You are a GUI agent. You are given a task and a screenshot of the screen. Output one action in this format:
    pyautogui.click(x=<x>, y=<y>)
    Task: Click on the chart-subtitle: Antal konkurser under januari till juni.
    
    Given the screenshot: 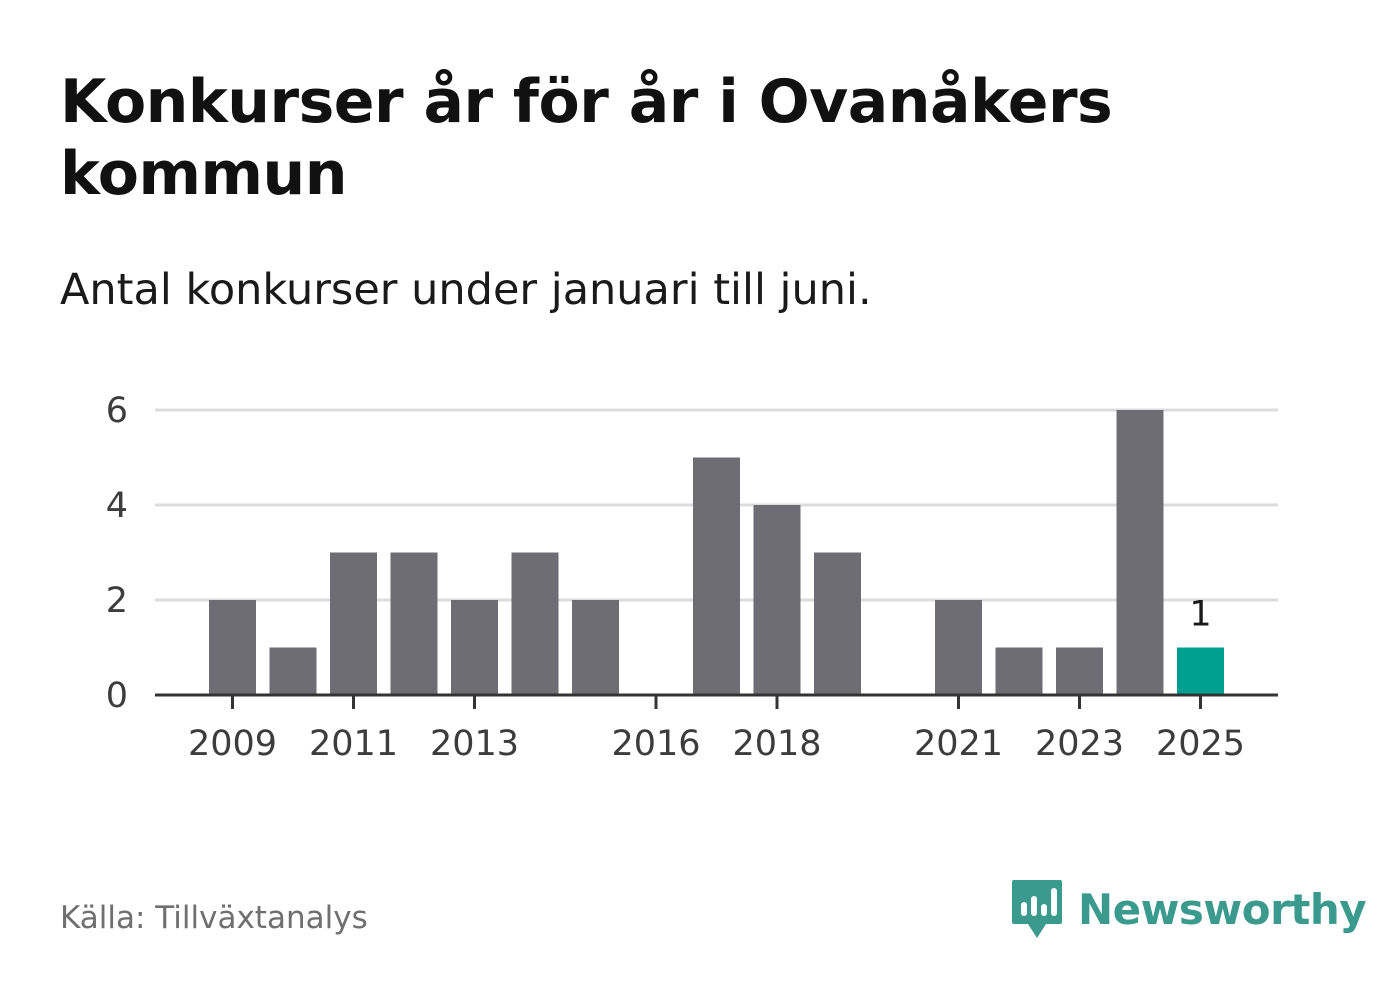 What is the action you would take?
    pyautogui.click(x=466, y=290)
    